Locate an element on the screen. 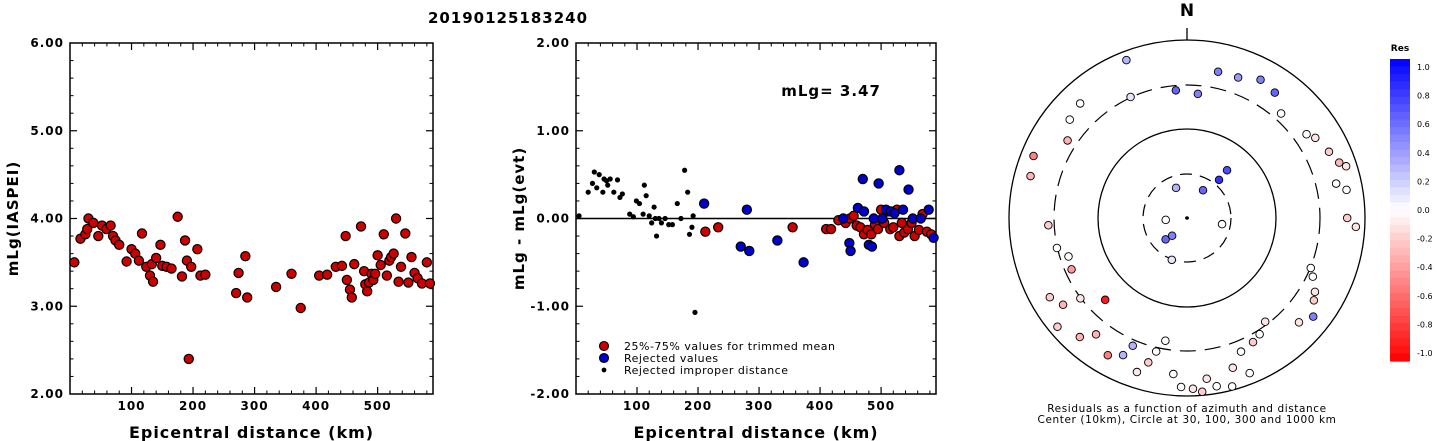 This screenshot has height=441, width=1437. y-tick-label: -2.00 is located at coordinates (550, 394).